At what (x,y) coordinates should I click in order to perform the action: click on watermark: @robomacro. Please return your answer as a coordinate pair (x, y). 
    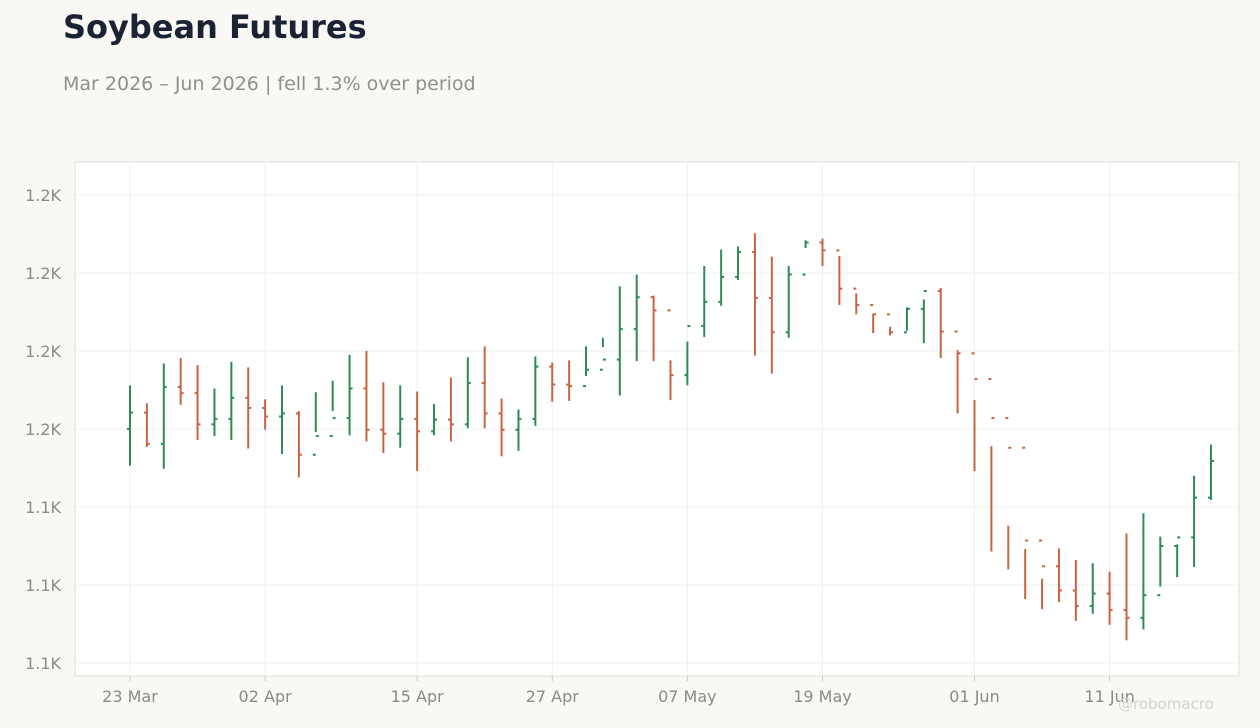
    Looking at the image, I should click on (1166, 704).